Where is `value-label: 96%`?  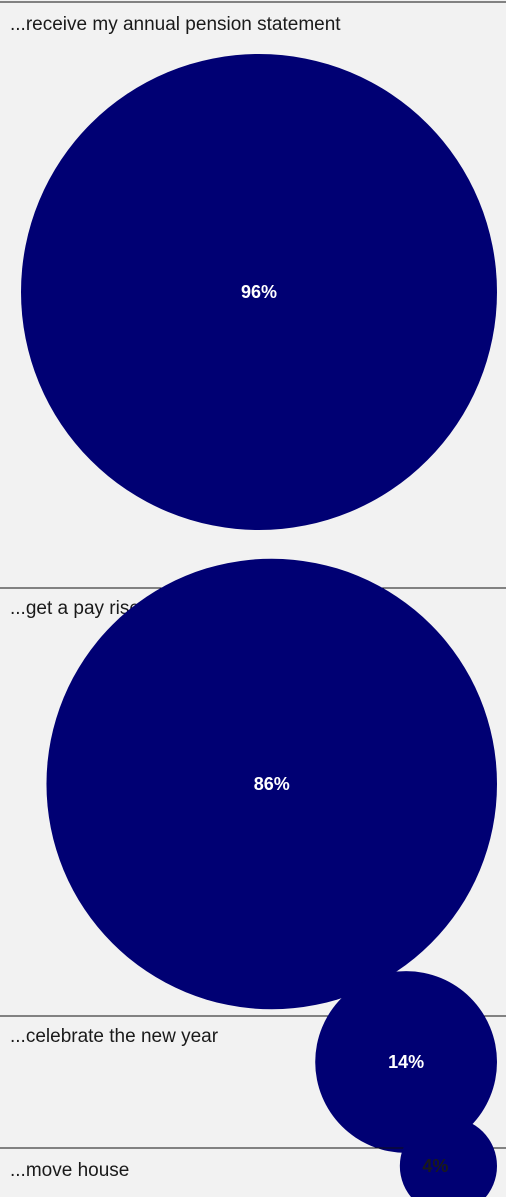
value-label: 96% is located at coordinates (259, 292).